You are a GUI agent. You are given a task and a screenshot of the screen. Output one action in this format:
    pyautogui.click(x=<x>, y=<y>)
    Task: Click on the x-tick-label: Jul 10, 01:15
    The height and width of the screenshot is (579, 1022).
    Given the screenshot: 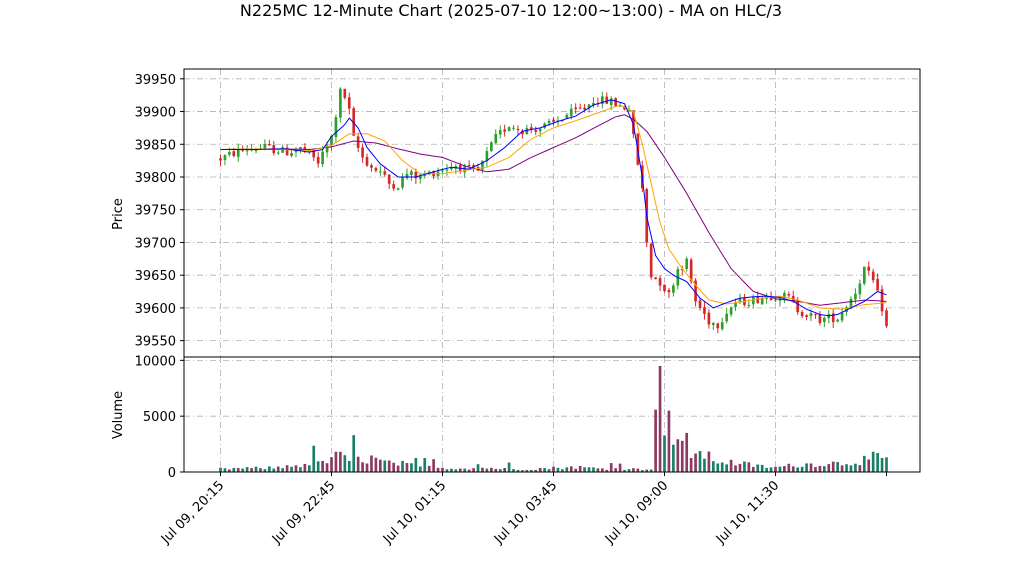 What is the action you would take?
    pyautogui.click(x=414, y=512)
    